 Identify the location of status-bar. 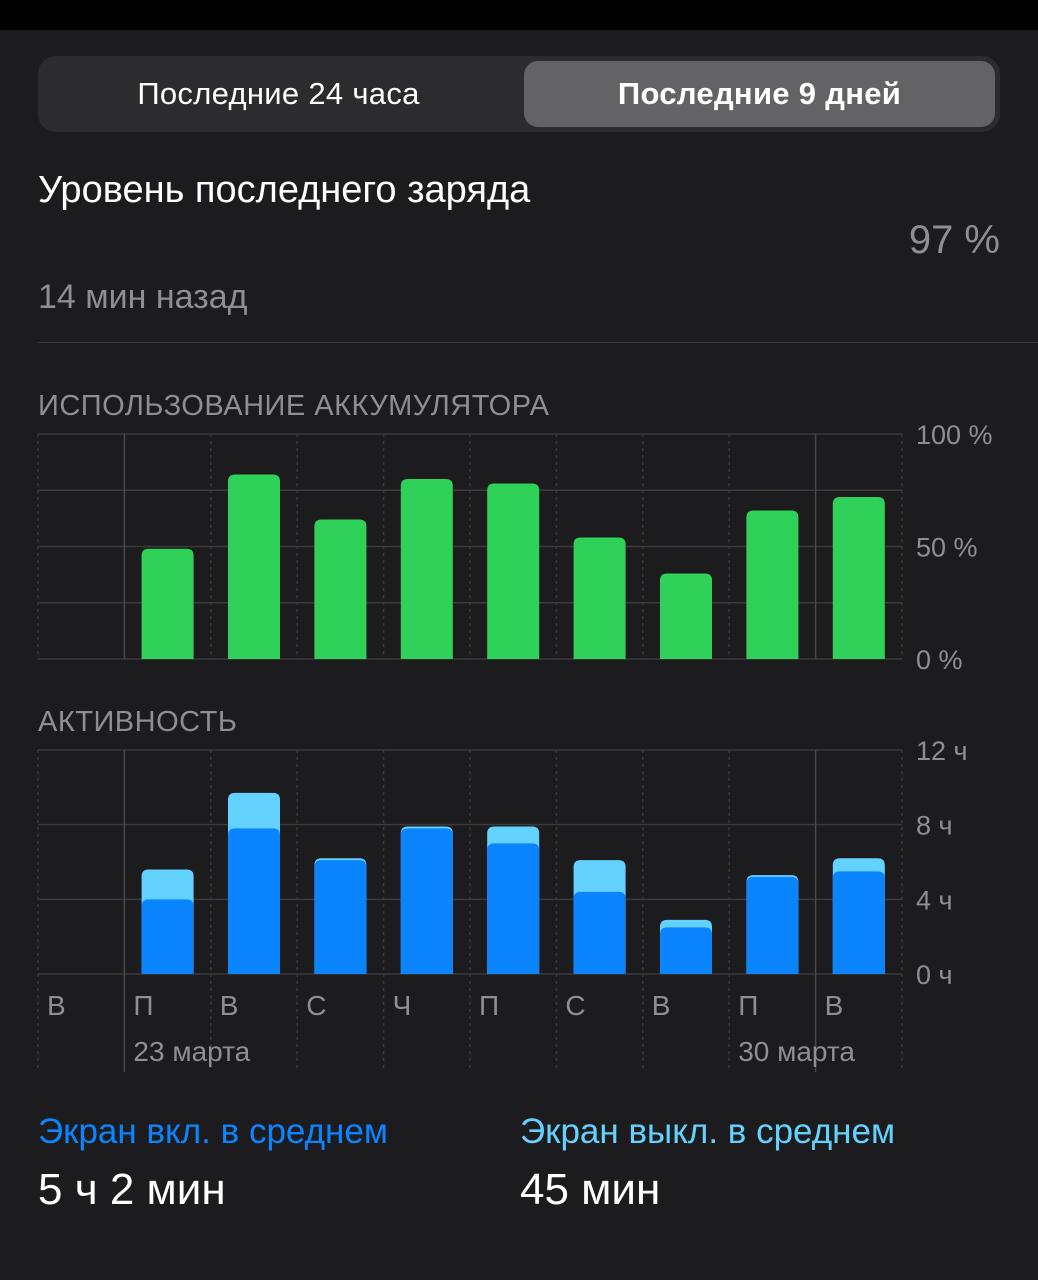
(519, 15).